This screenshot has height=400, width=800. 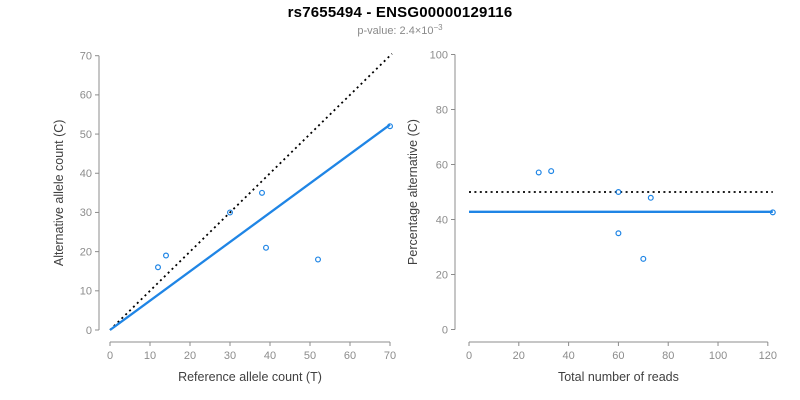 What do you see at coordinates (86, 57) in the screenshot?
I see `y-tick-label: 70` at bounding box center [86, 57].